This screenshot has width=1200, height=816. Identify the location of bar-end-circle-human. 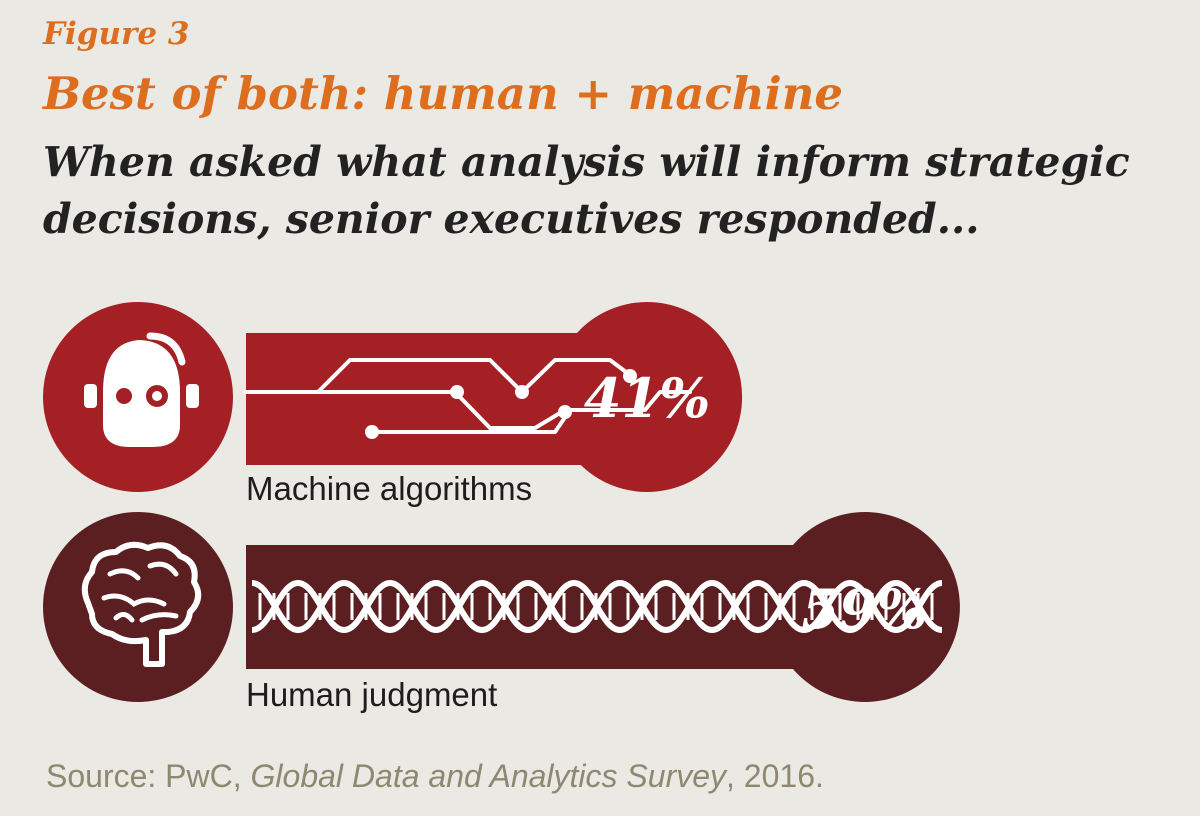
(864, 607).